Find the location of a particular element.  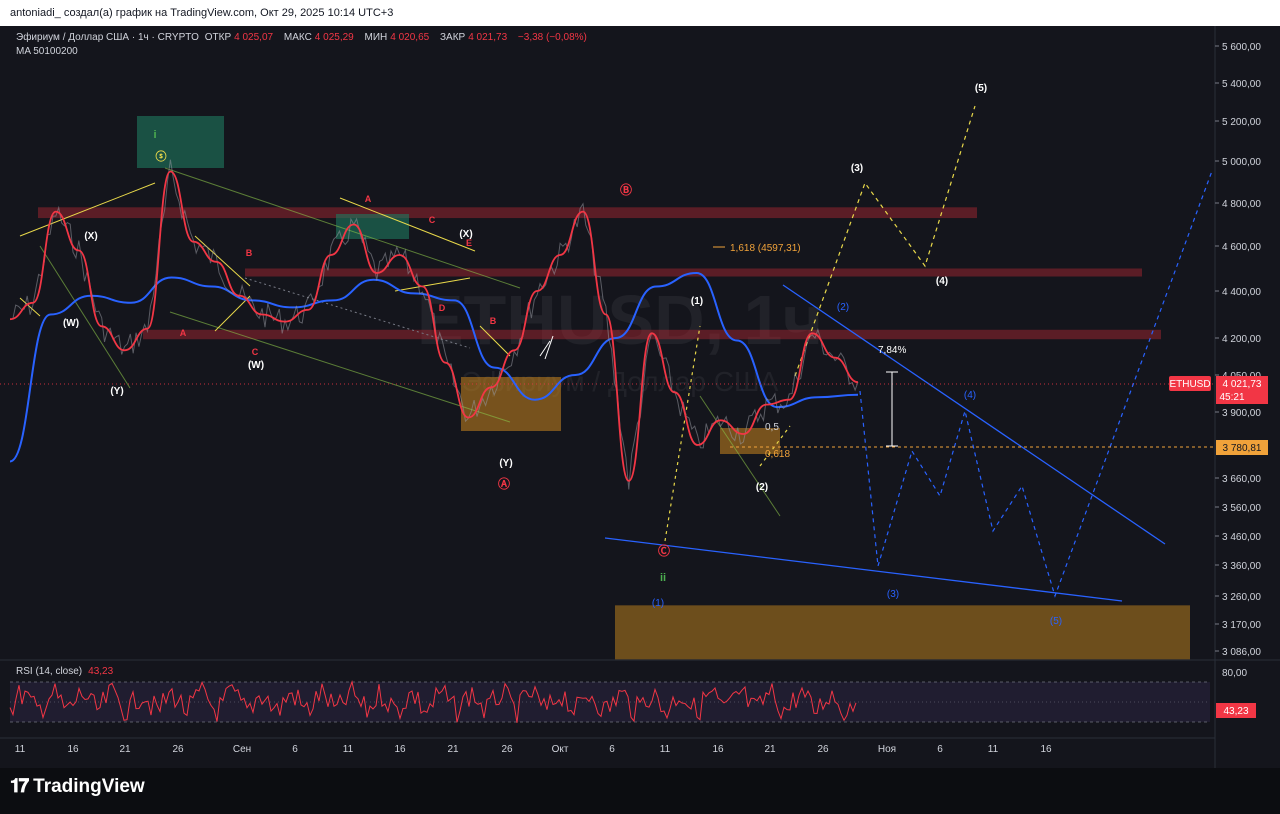

yellow-line-c is located at coordinates (407, 224).